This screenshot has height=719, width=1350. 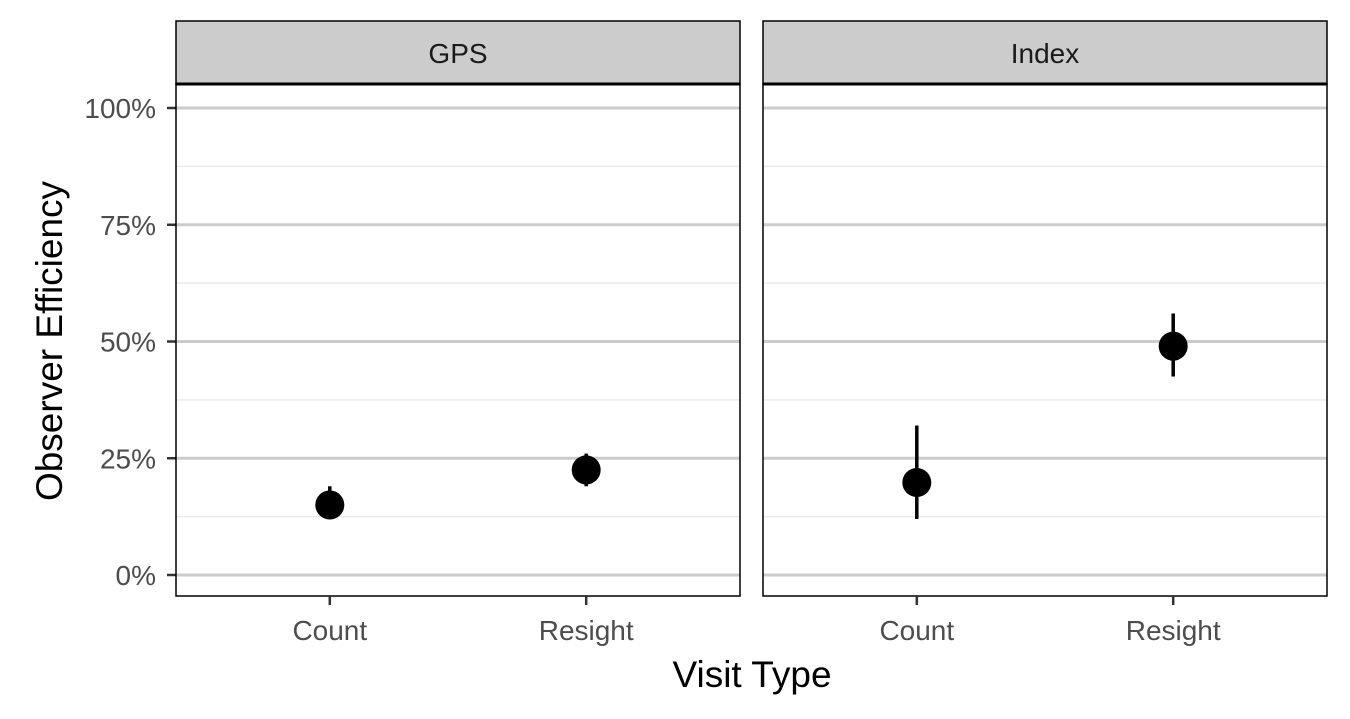 I want to click on y-tick-label: 50%, so click(x=128, y=342).